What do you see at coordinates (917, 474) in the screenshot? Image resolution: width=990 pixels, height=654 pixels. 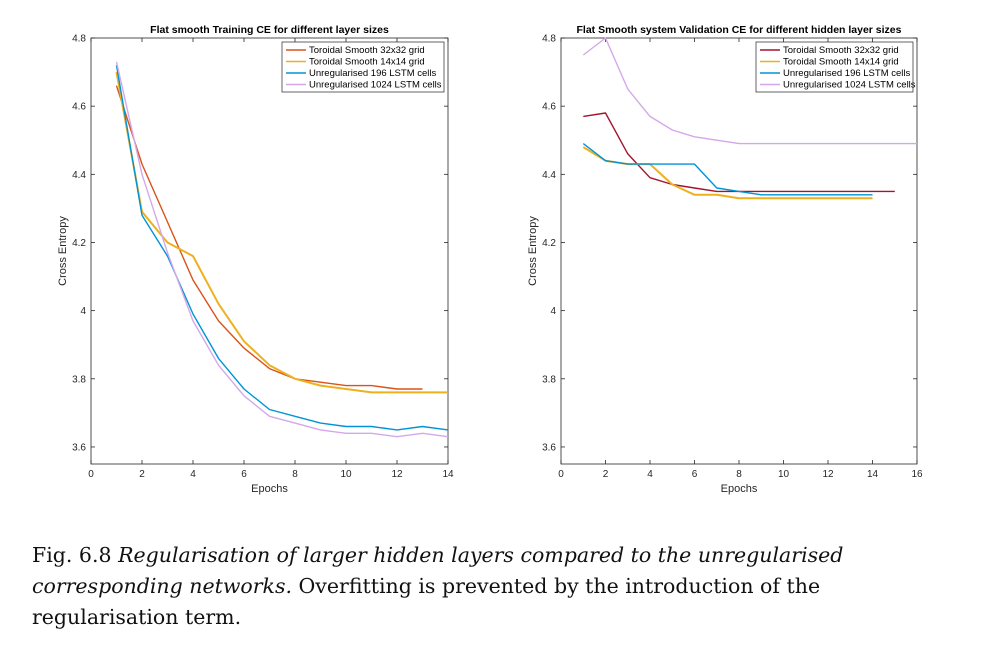 I see `x-tick-label: 16` at bounding box center [917, 474].